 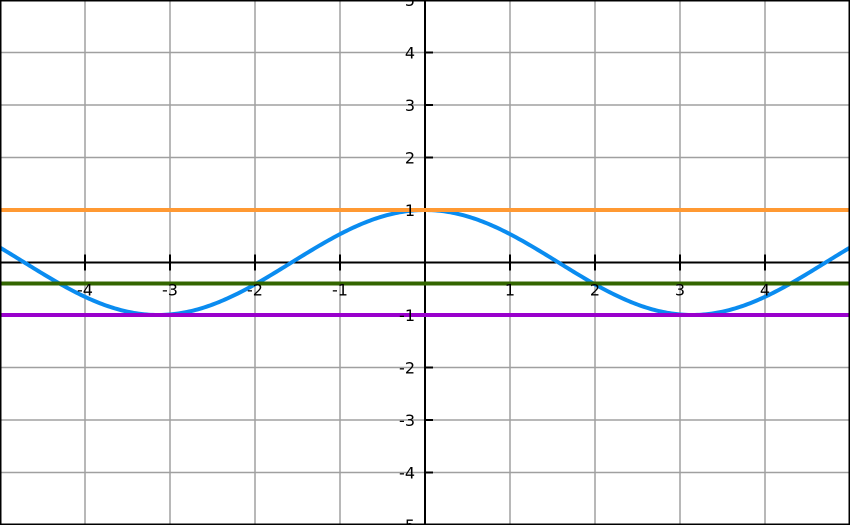 What do you see at coordinates (407, 520) in the screenshot?
I see `y-tick-label-bottom: -5` at bounding box center [407, 520].